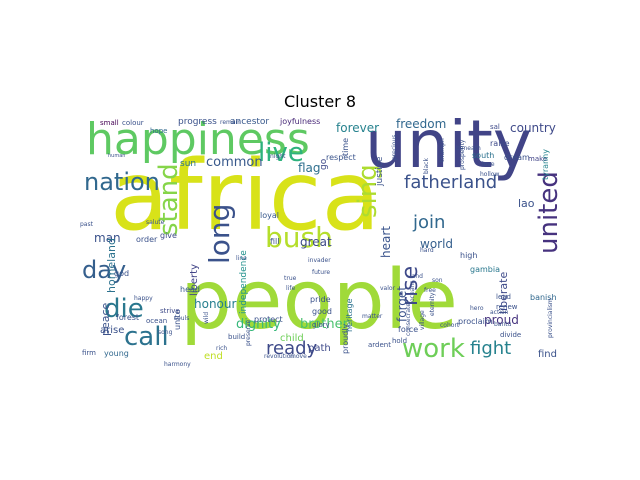  I want to click on cloud-word: triumph, so click(442, 150).